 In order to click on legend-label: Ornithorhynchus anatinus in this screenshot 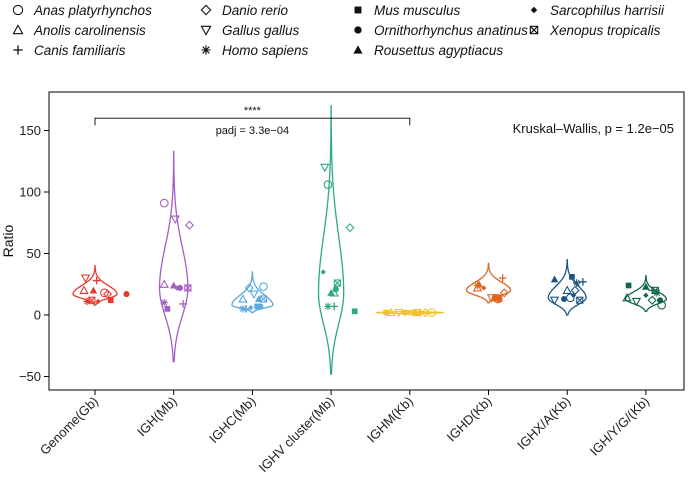, I will do `click(451, 30)`.